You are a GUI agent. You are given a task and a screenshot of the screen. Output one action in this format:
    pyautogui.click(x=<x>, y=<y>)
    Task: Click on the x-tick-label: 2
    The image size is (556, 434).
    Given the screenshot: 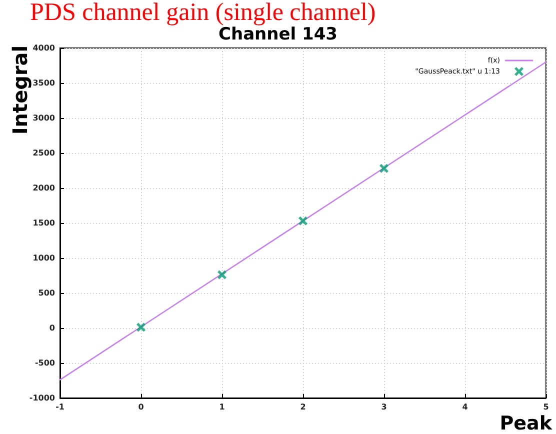 What is the action you would take?
    pyautogui.click(x=303, y=407)
    